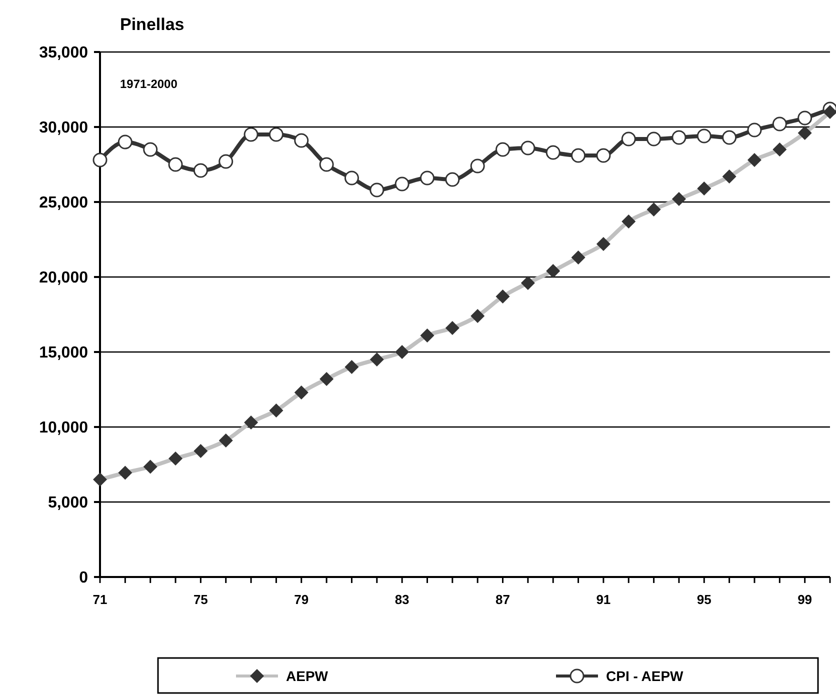 This screenshot has height=695, width=836. Describe the element at coordinates (83, 578) in the screenshot. I see `y-tick-label: 0` at that location.